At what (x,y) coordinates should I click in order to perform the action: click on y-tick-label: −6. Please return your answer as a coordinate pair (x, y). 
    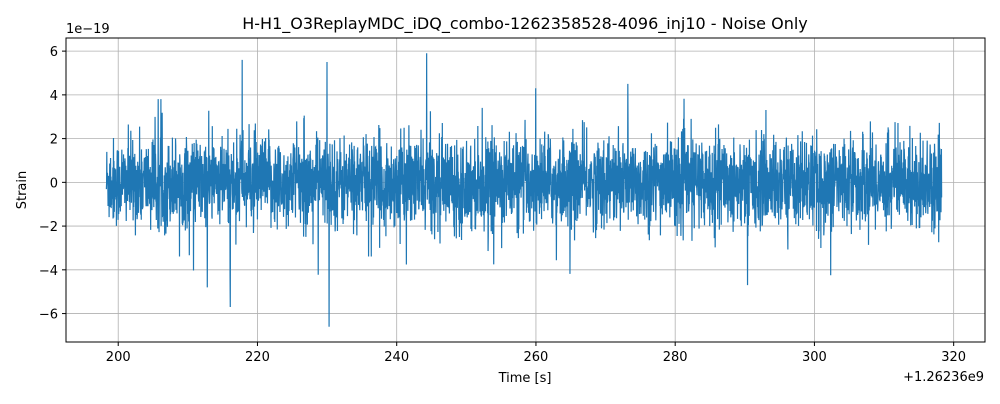
    Looking at the image, I should click on (48, 315).